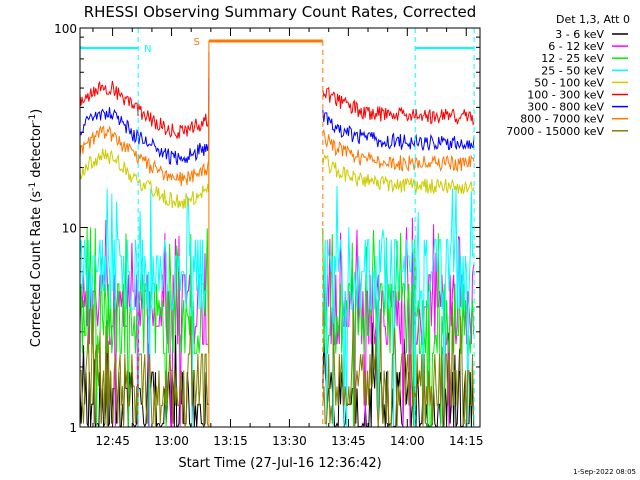  Describe the element at coordinates (147, 49) in the screenshot. I see `night-label: N` at that location.